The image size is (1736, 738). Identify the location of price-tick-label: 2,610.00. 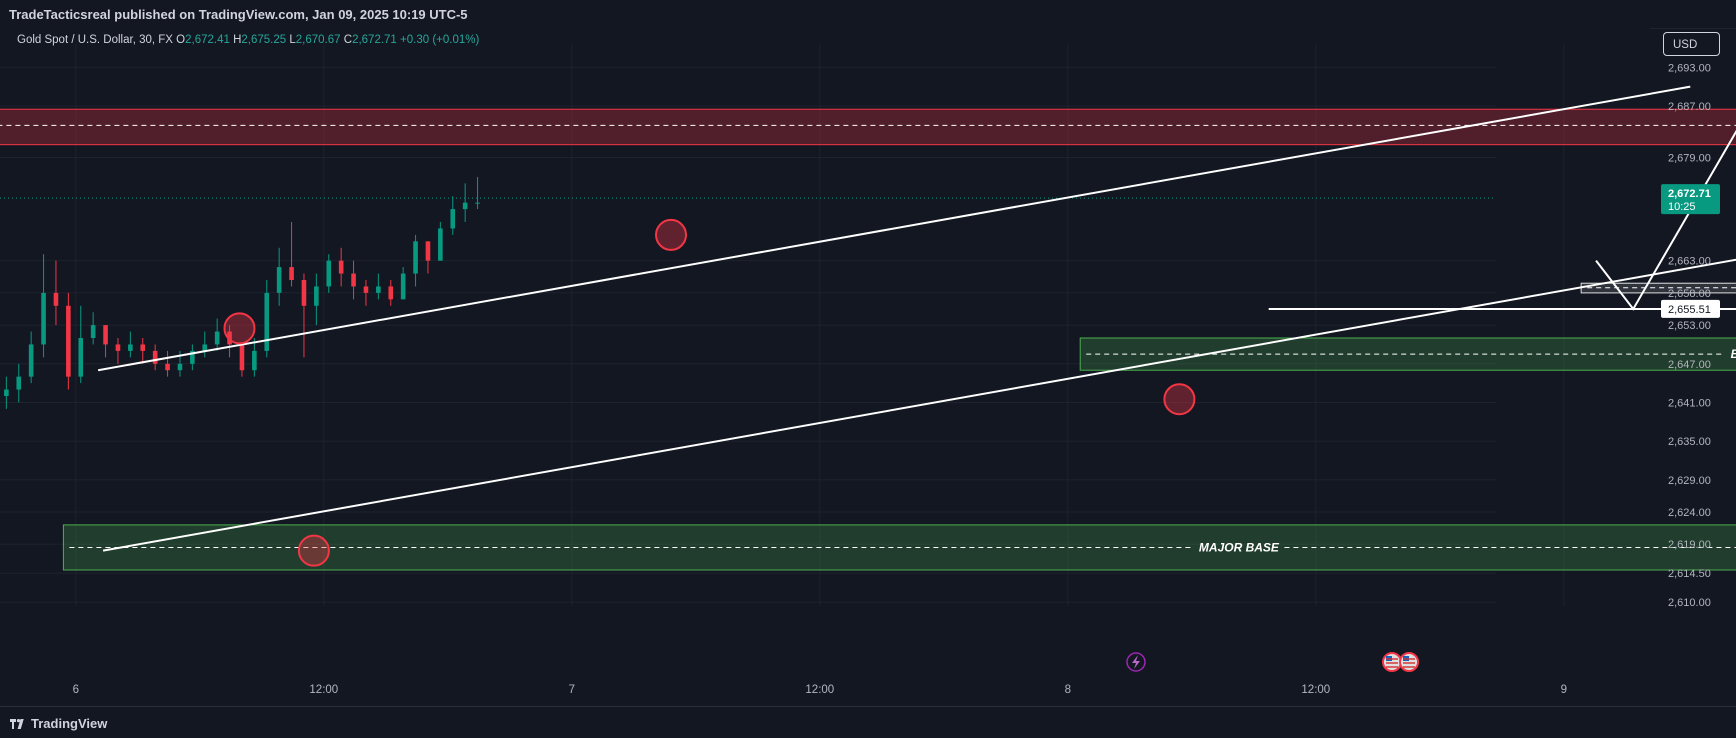
(1689, 603).